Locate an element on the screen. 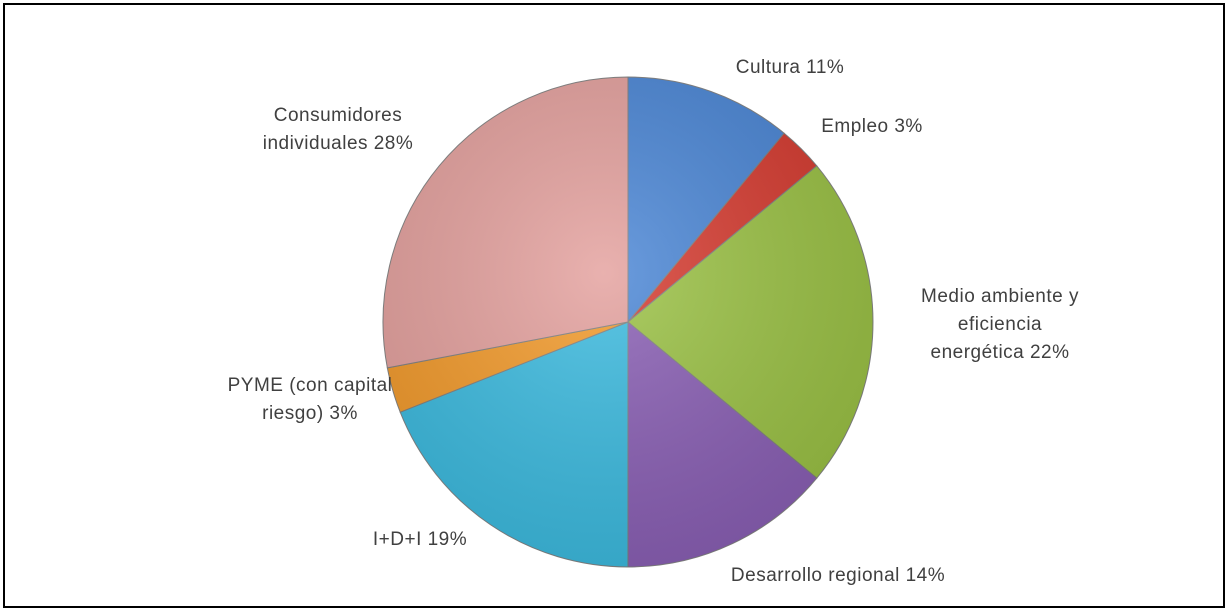  slice-label: PYME (con capital riesgo) 3% is located at coordinates (310, 400).